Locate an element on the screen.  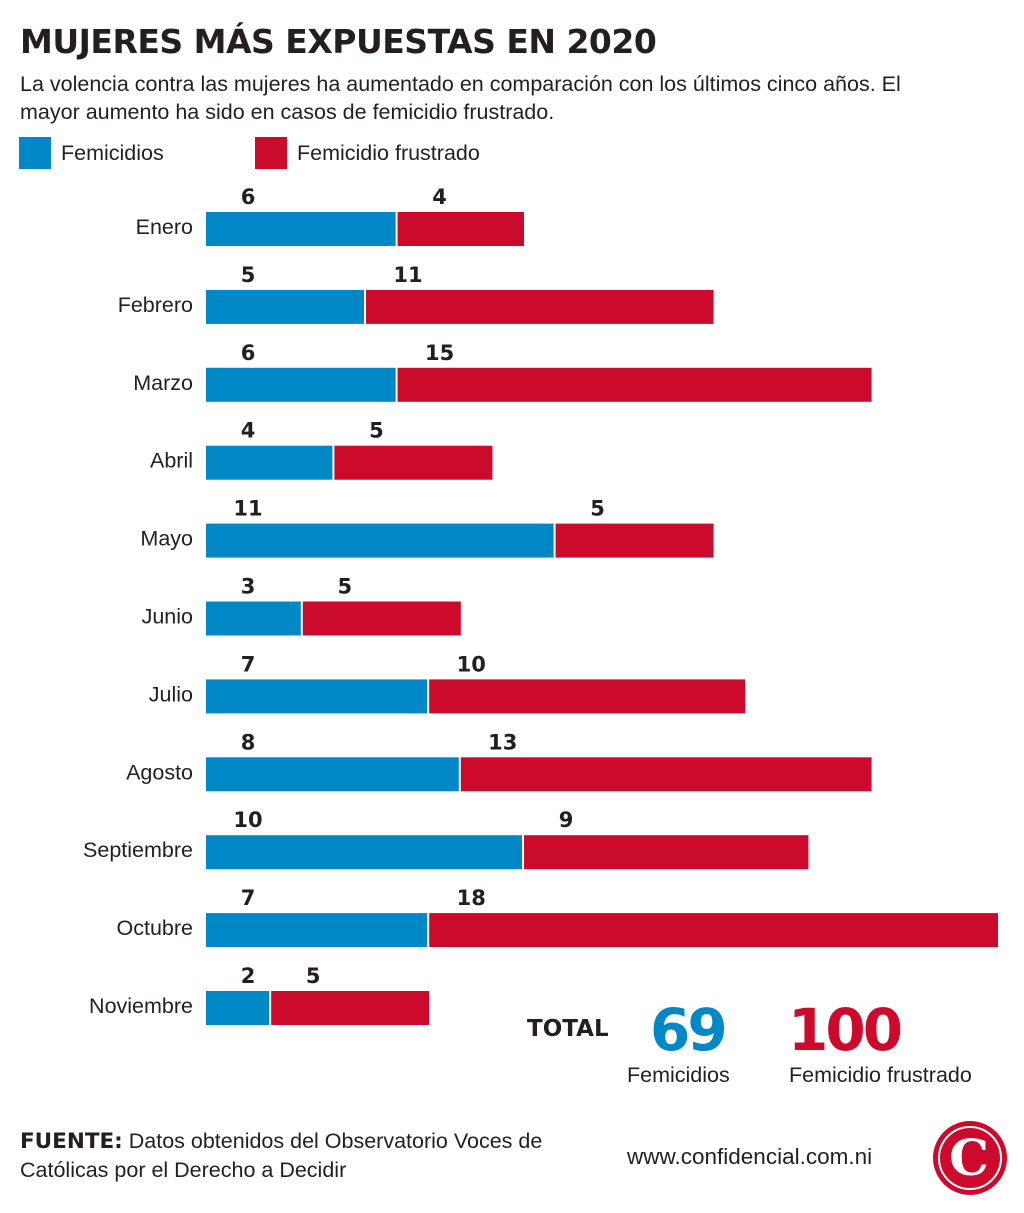
category-label-octubre: Octubre is located at coordinates (155, 928).